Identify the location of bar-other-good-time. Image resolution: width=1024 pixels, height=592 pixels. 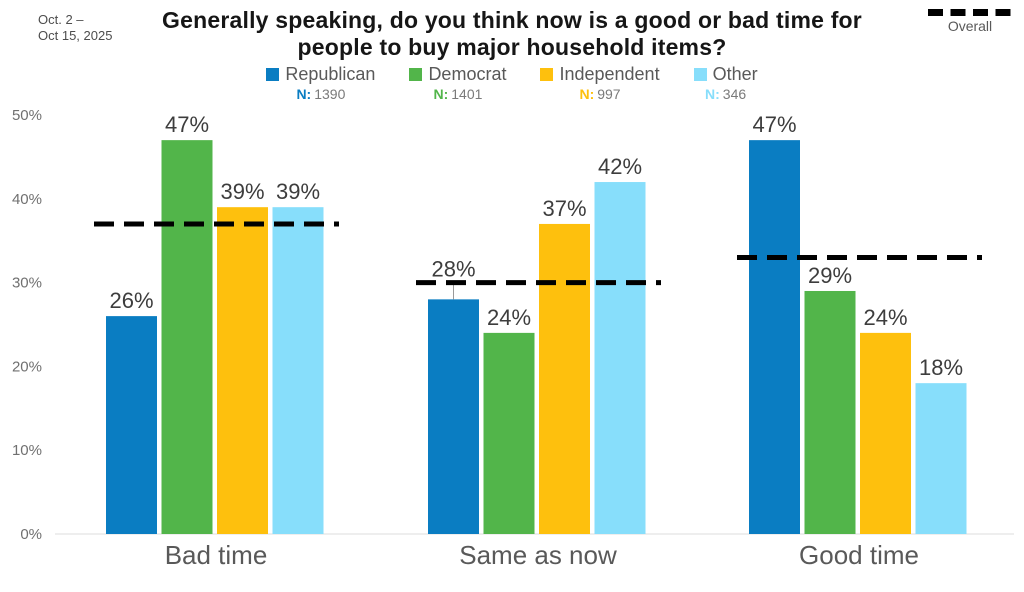
(941, 458).